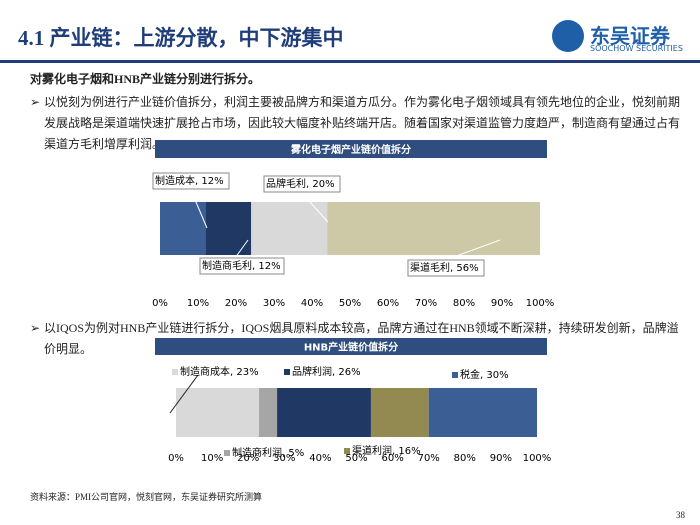 This screenshot has width=700, height=525. I want to click on data-label: 制造商利润, 5%, so click(268, 452).